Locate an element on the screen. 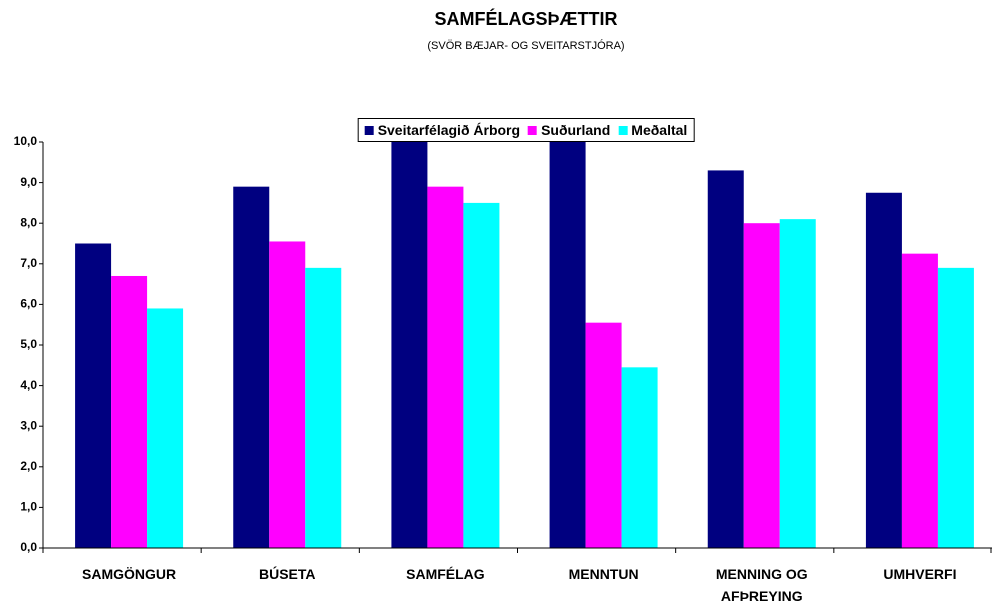  legend-item: Sveitarfélagið Árborg is located at coordinates (442, 130).